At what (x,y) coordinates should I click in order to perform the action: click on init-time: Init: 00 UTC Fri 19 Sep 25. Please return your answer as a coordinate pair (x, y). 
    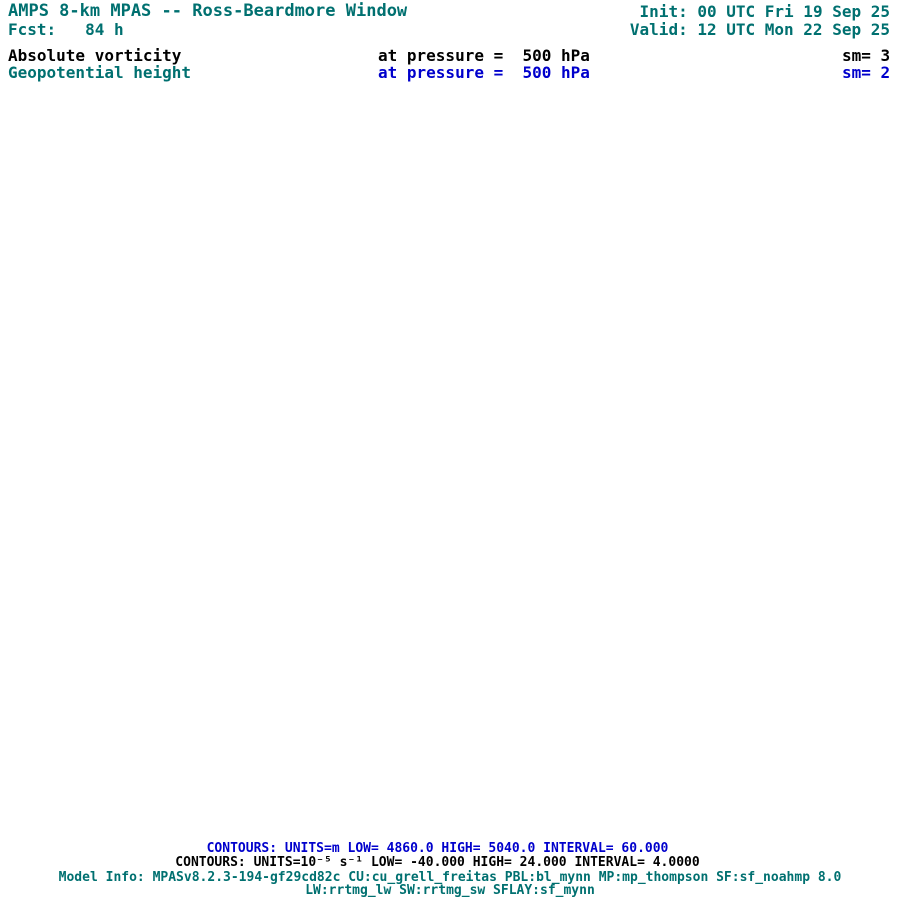
    Looking at the image, I should click on (764, 11).